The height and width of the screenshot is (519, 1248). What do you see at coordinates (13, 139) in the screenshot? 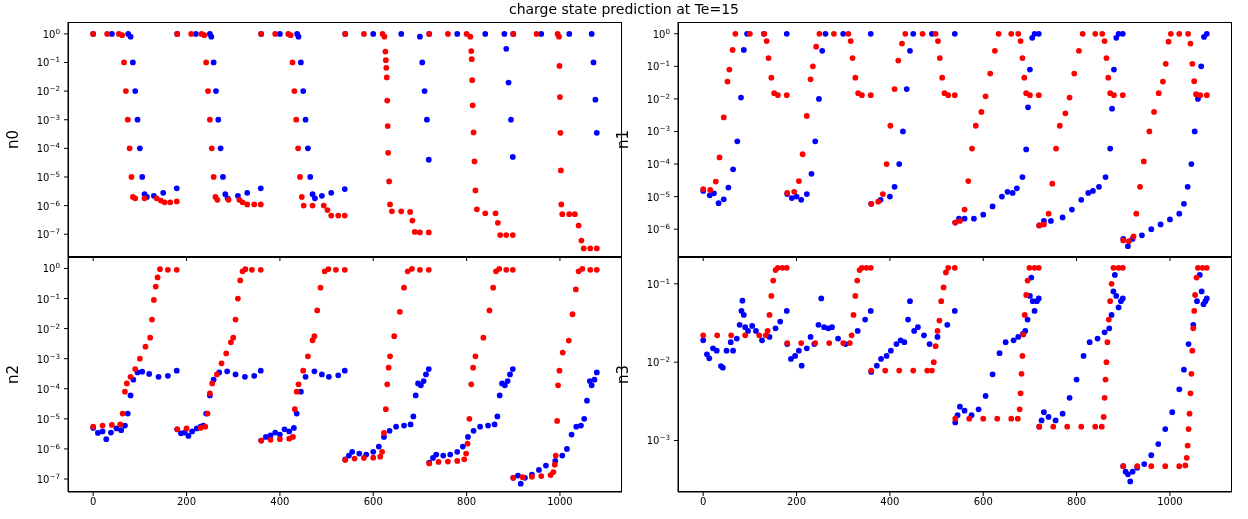
I see `y-axis-title: n0` at bounding box center [13, 139].